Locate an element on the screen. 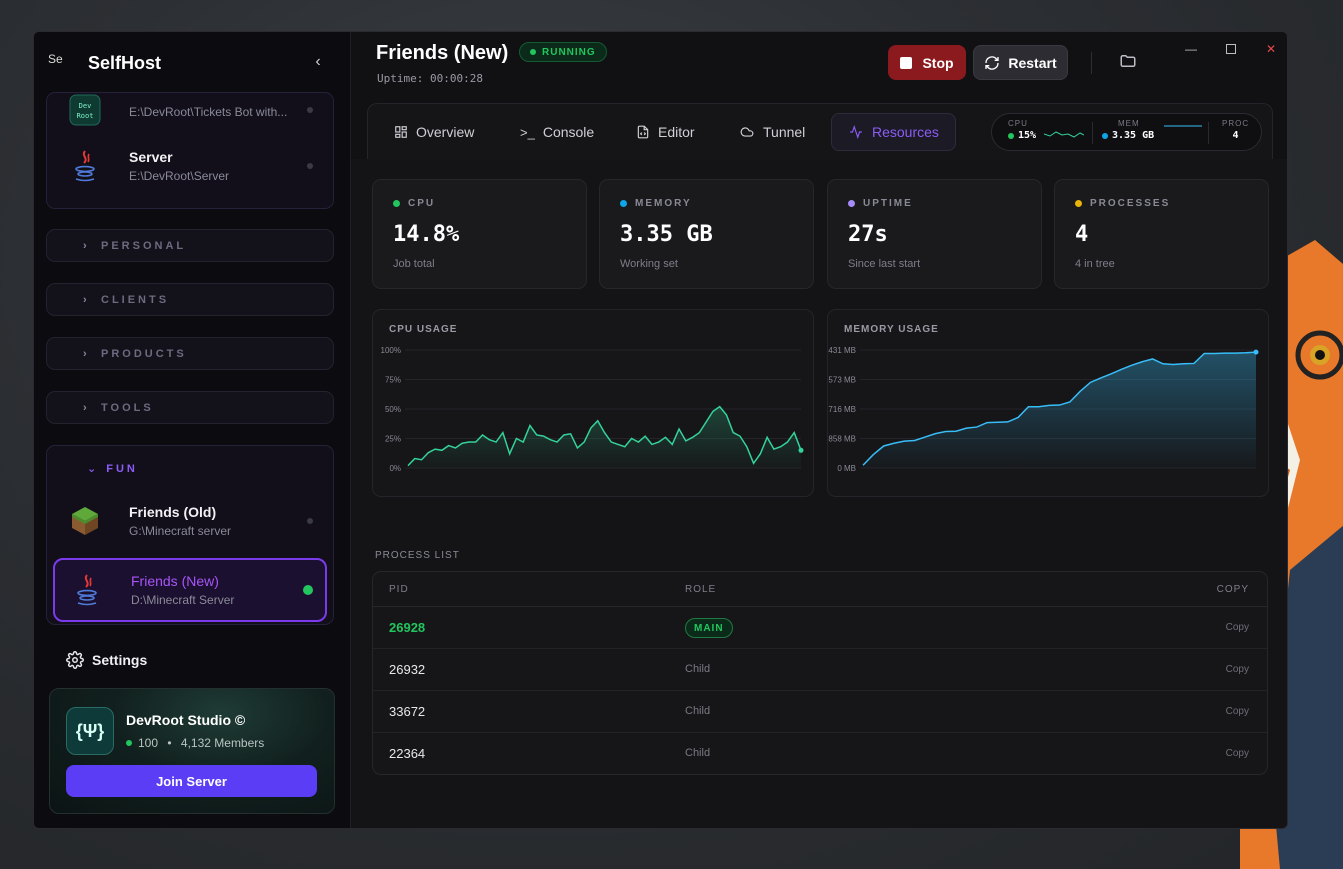  tab-label: Console is located at coordinates (568, 132).